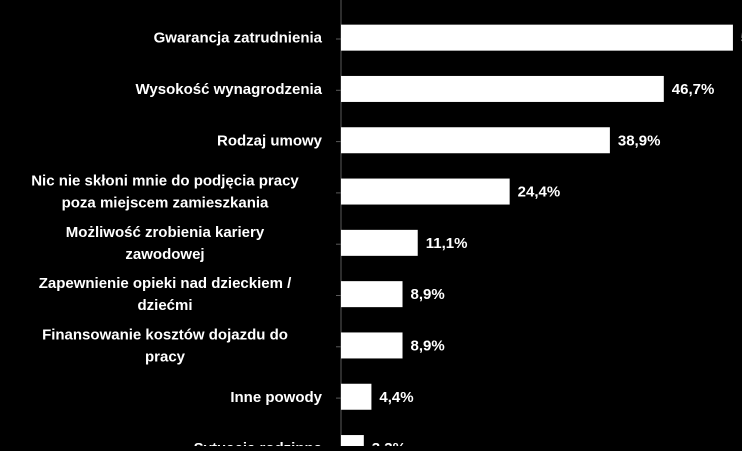 This screenshot has width=742, height=451. I want to click on data-label-3: 38,9%, so click(639, 140).